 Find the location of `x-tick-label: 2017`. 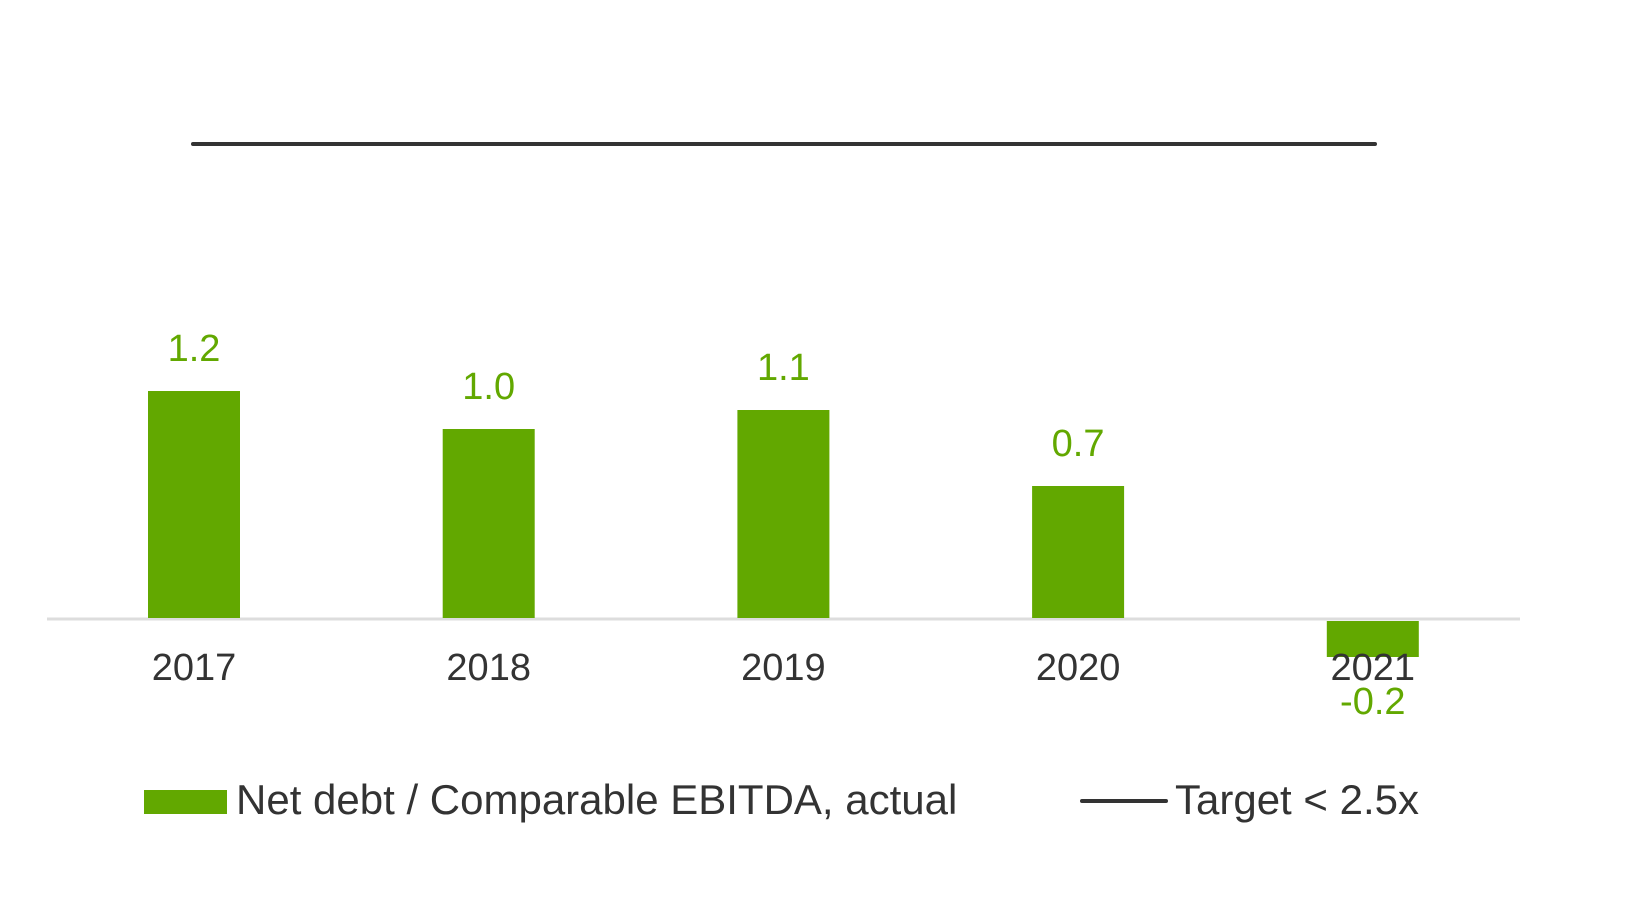

x-tick-label: 2017 is located at coordinates (194, 668).